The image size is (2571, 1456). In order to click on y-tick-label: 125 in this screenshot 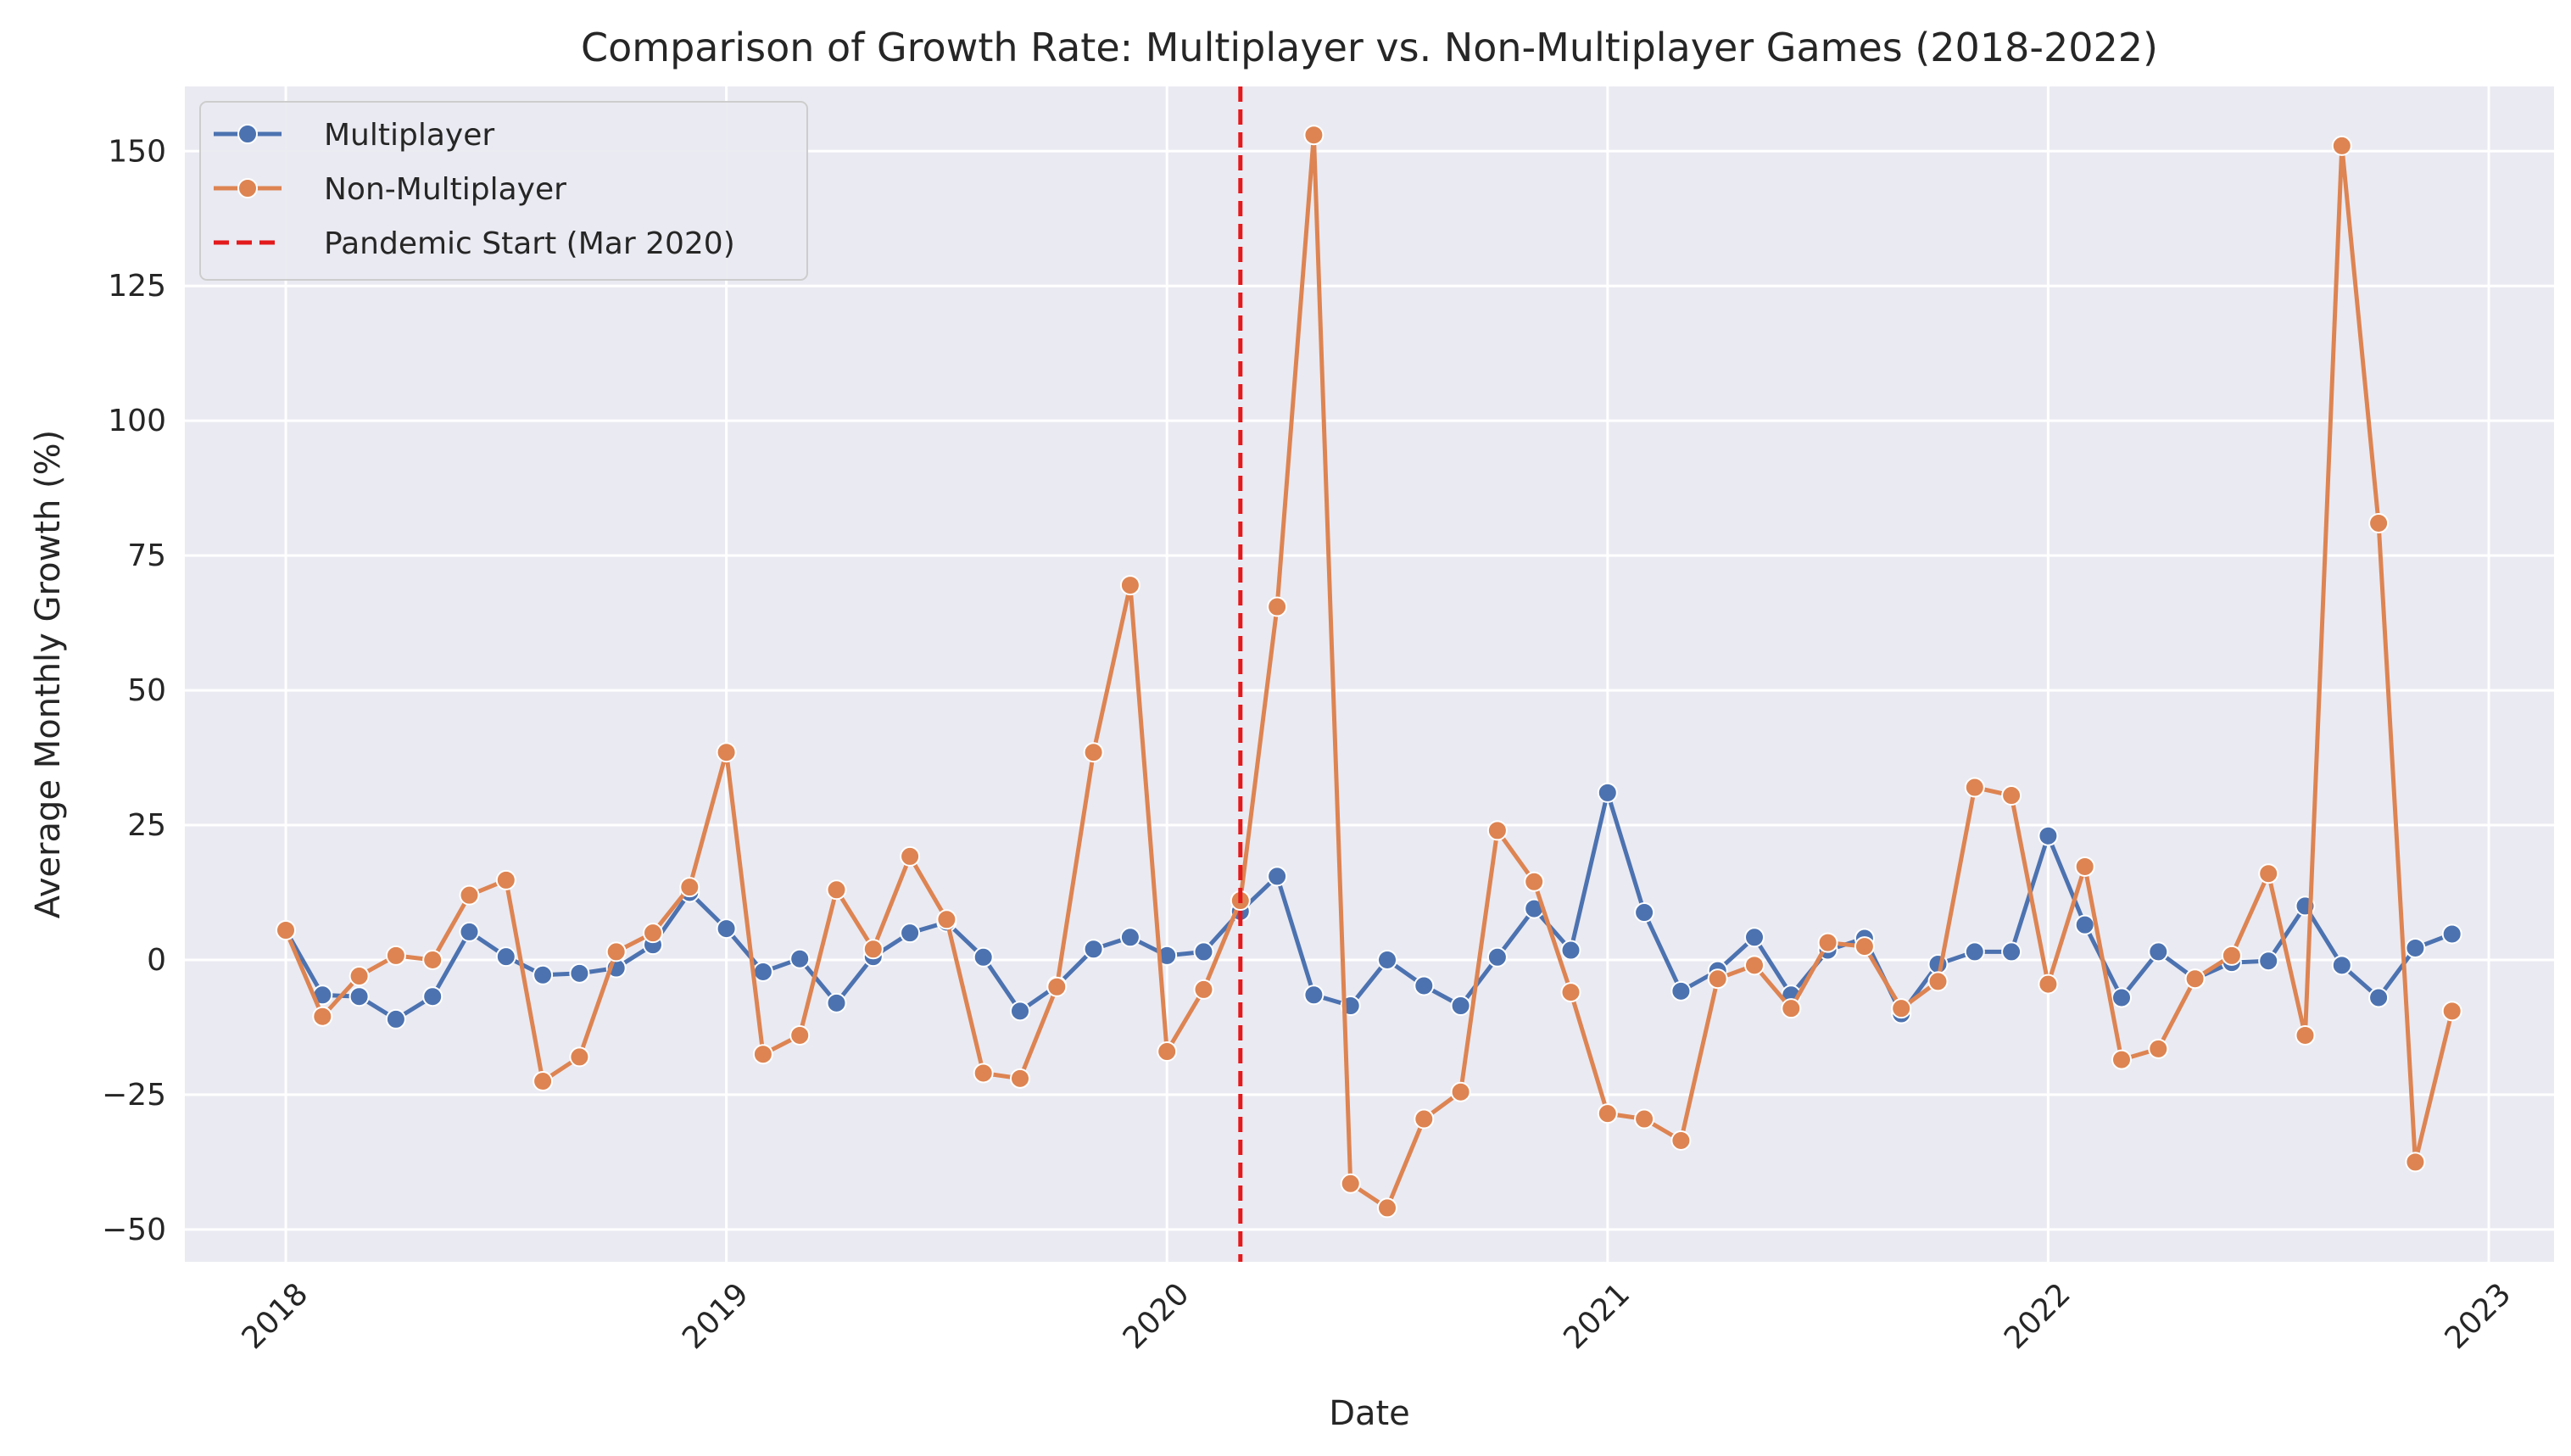, I will do `click(137, 286)`.